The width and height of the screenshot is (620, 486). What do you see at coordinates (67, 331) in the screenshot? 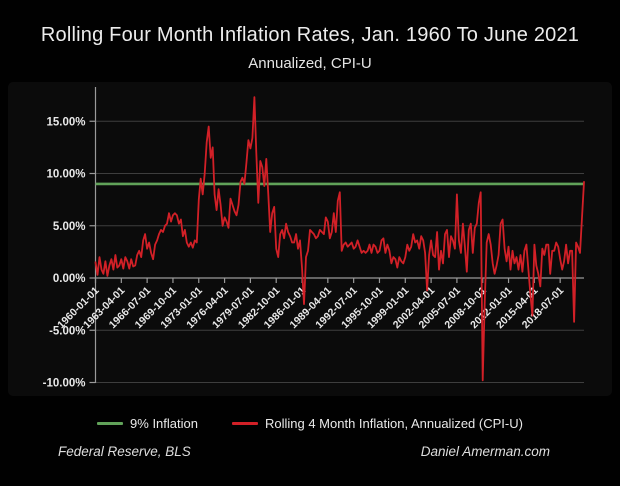
I see `y-tick-label: -5.00%` at bounding box center [67, 331].